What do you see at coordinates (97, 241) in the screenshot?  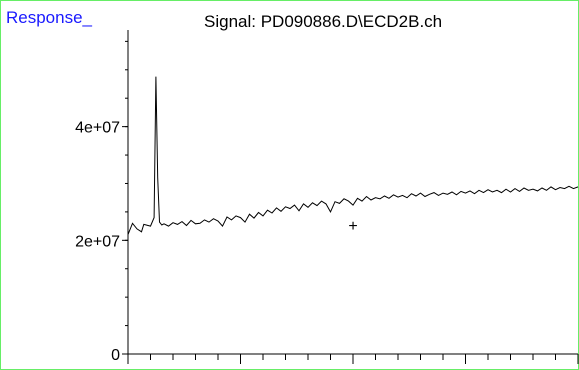 I see `y-tick-label: 2e+07` at bounding box center [97, 241].